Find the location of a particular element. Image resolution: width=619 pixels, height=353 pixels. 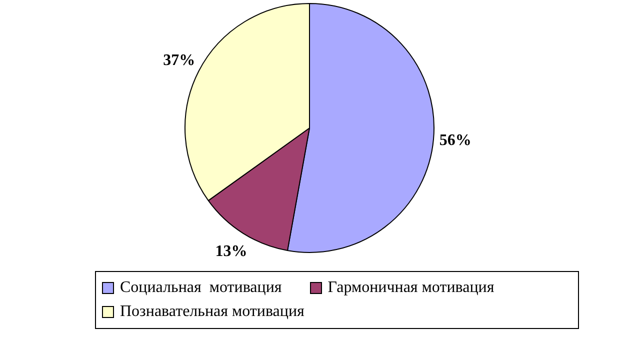

data-label: 13% is located at coordinates (231, 251).